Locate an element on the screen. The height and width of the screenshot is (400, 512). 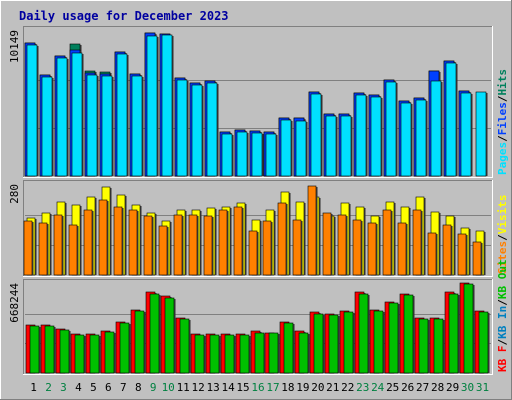
day-label: 29 is located at coordinates (452, 387).